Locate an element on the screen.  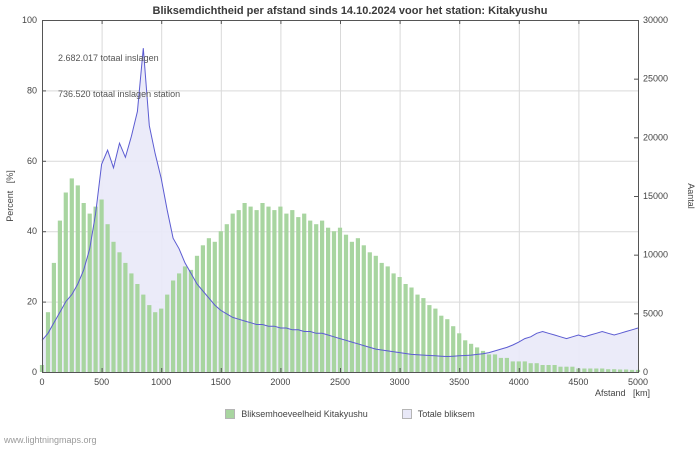
svg-text: 4000 is located at coordinates (519, 382).